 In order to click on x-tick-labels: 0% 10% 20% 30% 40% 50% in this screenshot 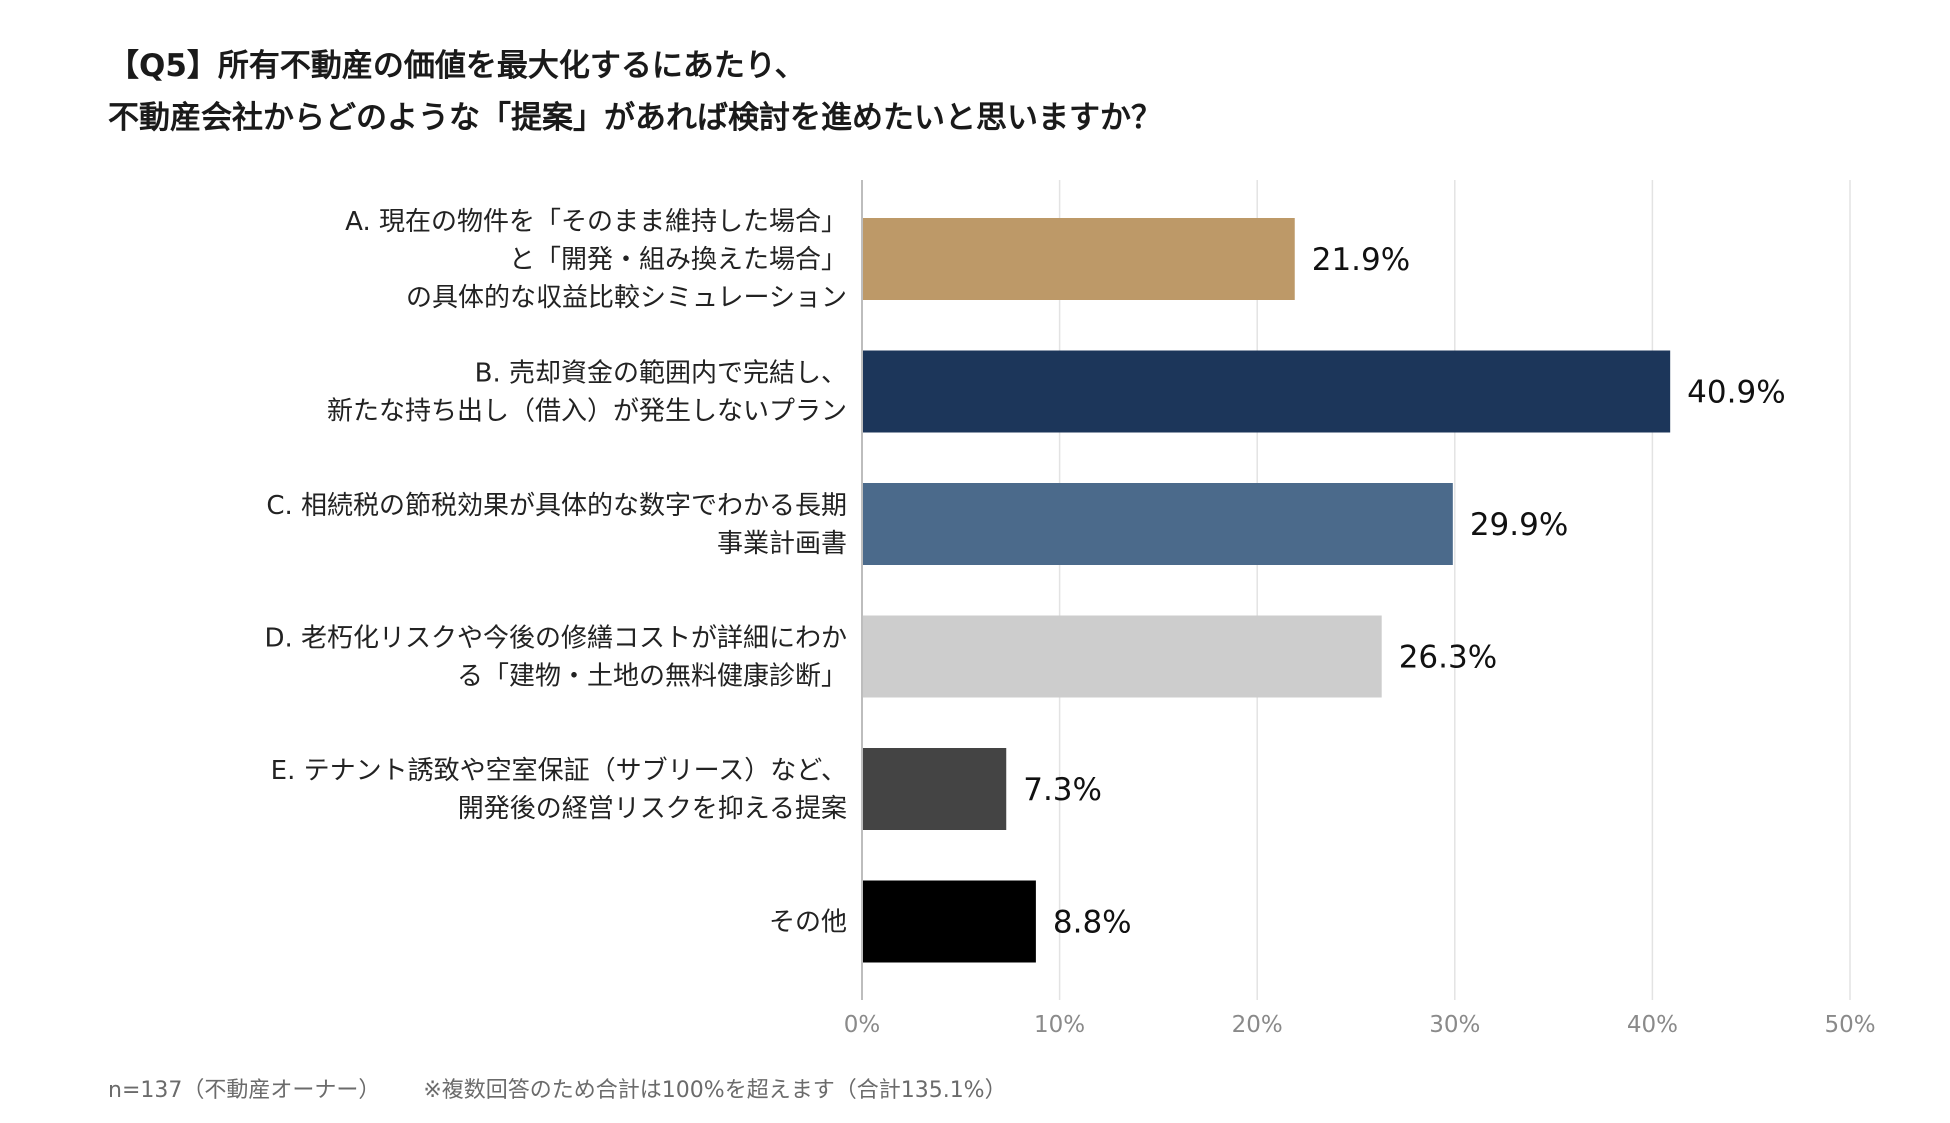, I will do `click(1360, 1025)`.